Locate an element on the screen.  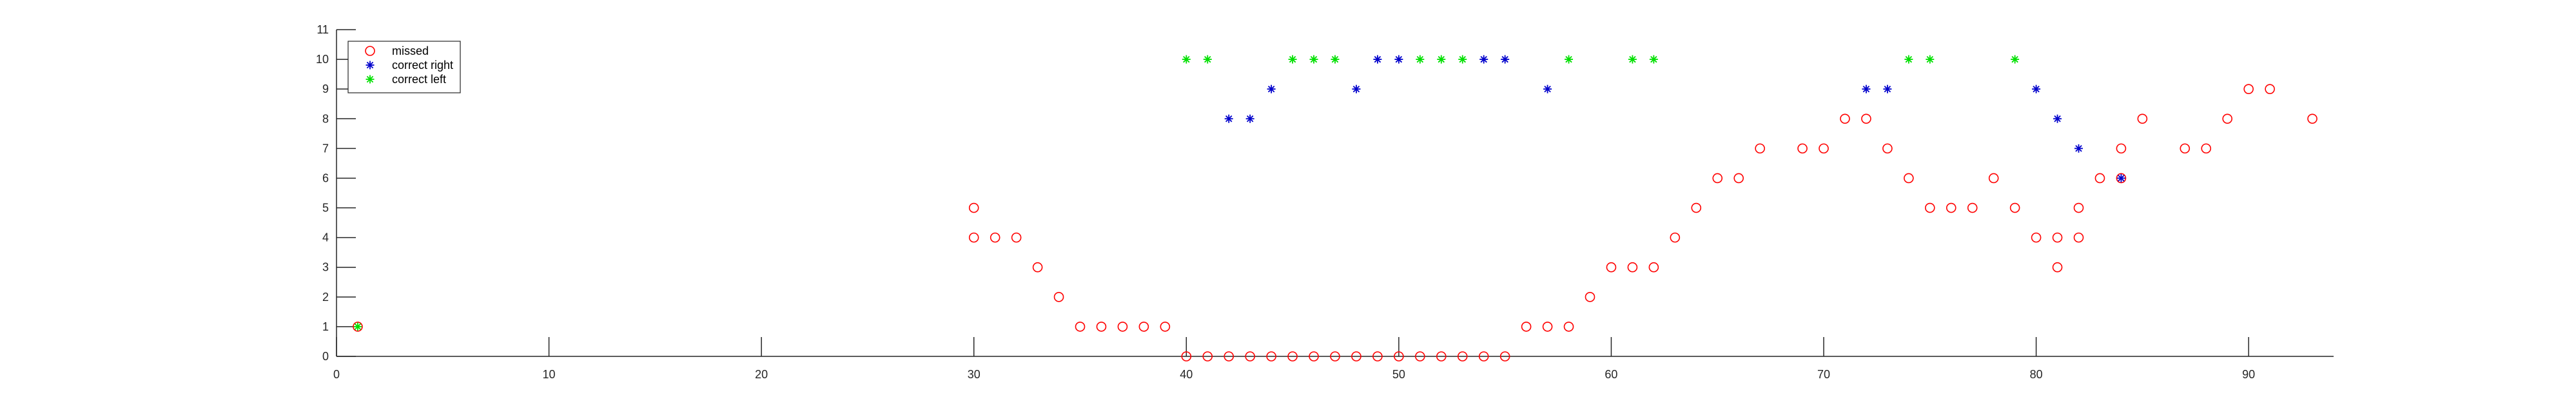
legend-correct-left-label: correct left is located at coordinates (419, 79).